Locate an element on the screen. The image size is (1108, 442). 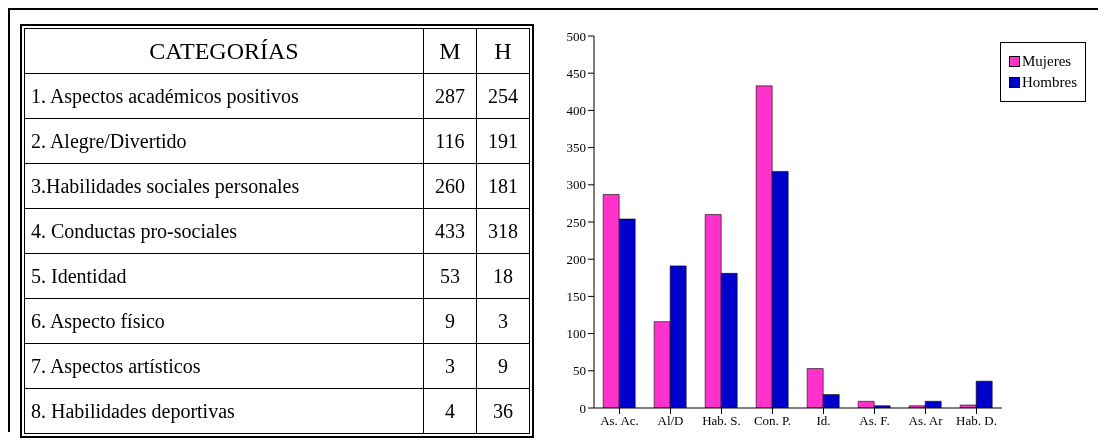
data-label: 181 is located at coordinates (503, 186).